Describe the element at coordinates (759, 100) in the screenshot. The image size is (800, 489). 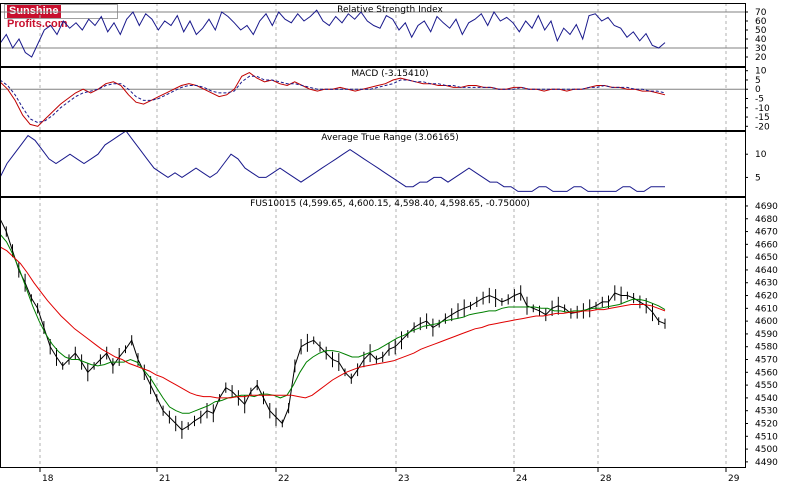
I see `y-tick-label: -5` at that location.